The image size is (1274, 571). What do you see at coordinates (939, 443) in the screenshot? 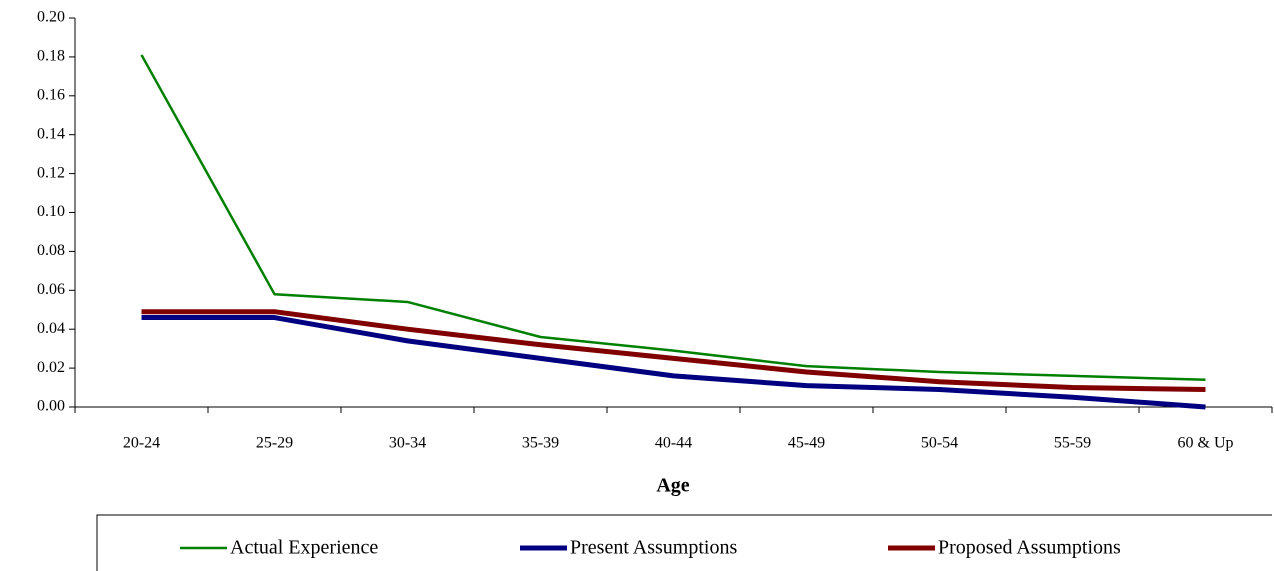
I see `x-tick-label: 50-54` at bounding box center [939, 443].